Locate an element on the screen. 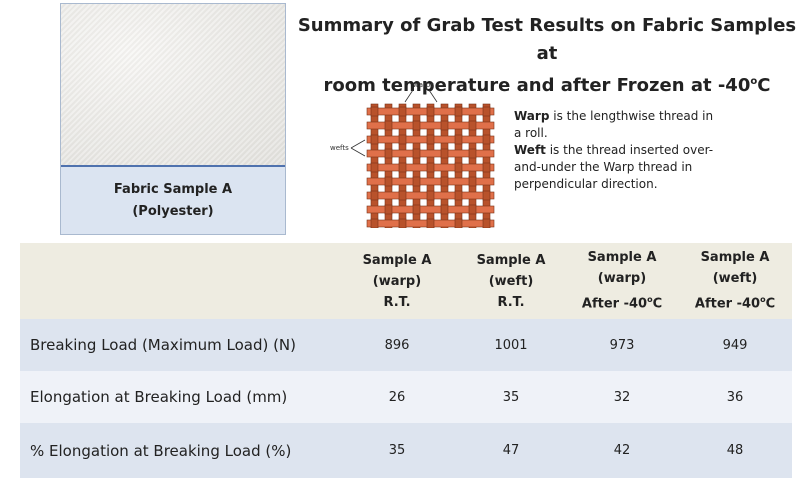 The width and height of the screenshot is (804, 483). row-label: % Elongation at Breaking Load (%) is located at coordinates (161, 450).